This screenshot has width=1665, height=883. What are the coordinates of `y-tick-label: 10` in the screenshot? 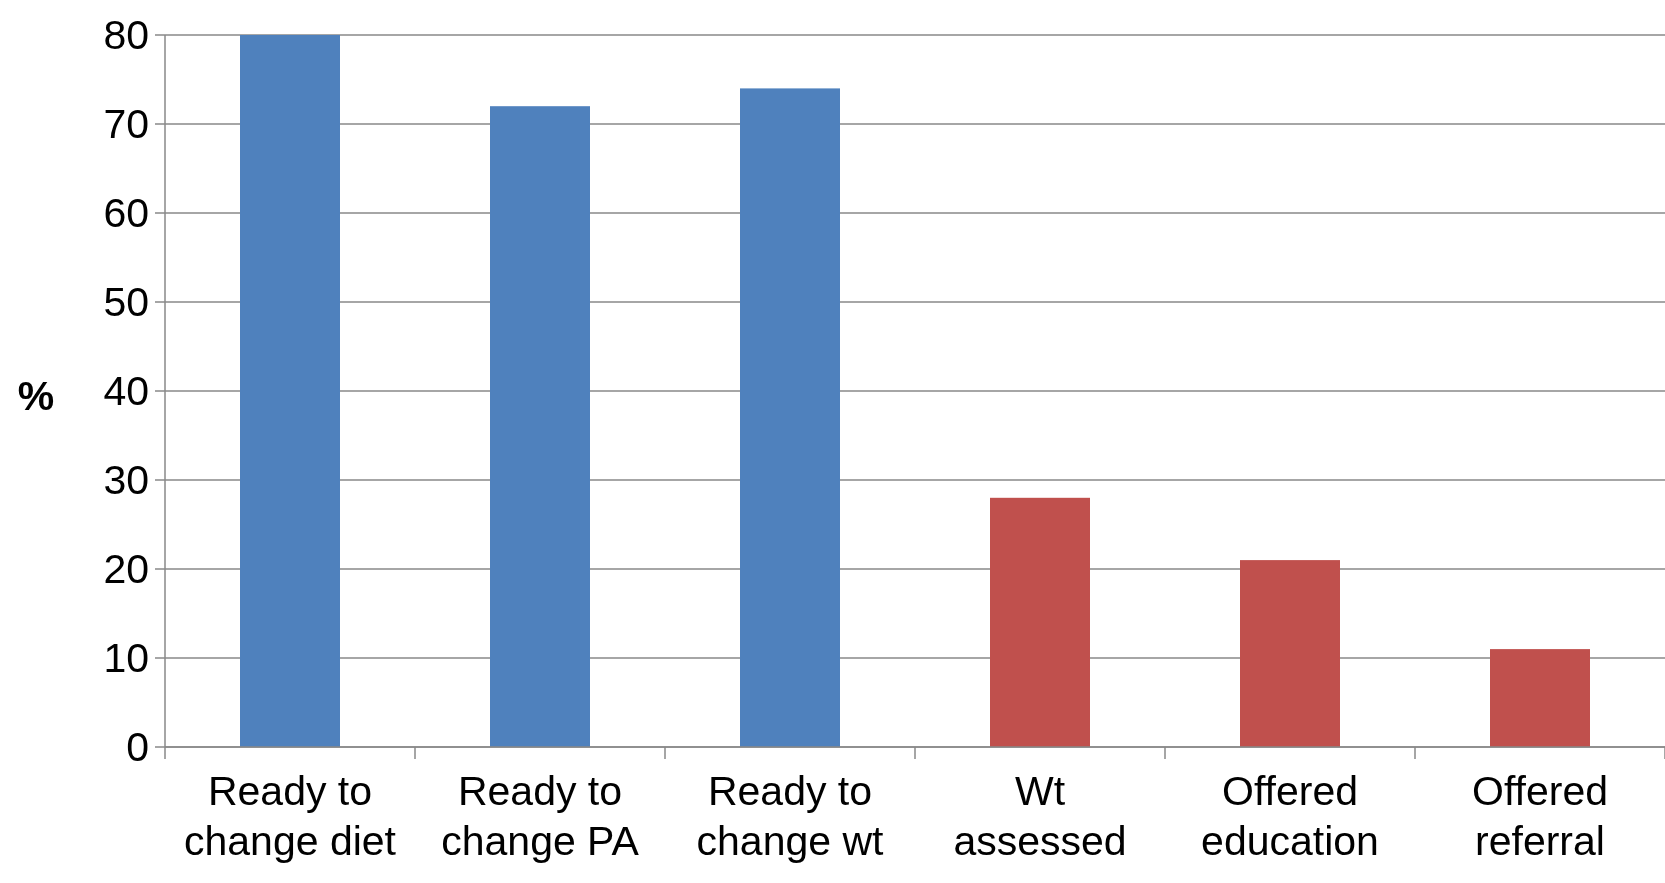 It's located at (126, 658).